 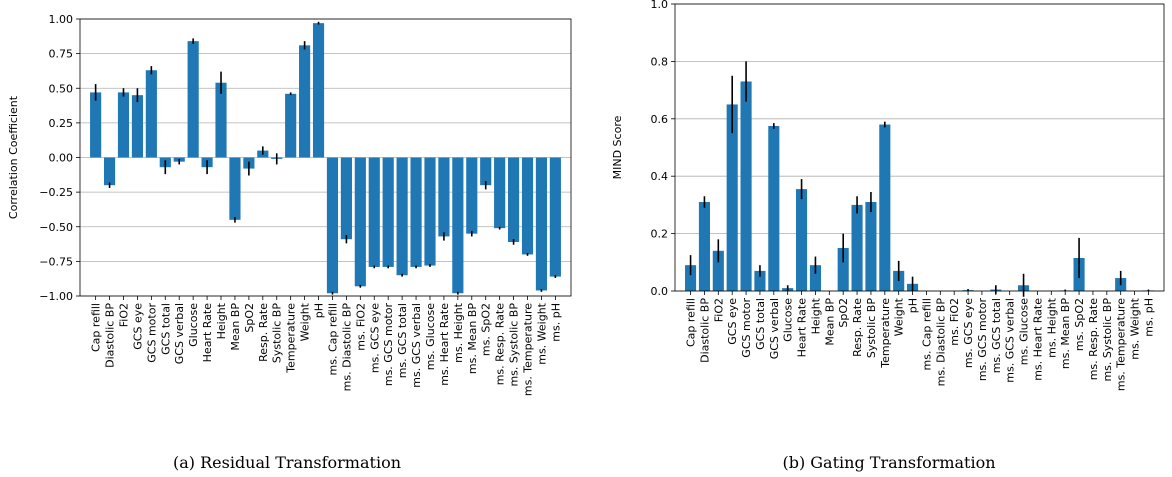 What do you see at coordinates (402, 340) in the screenshot?
I see `x-tick-label: ms. GCS total` at bounding box center [402, 340].